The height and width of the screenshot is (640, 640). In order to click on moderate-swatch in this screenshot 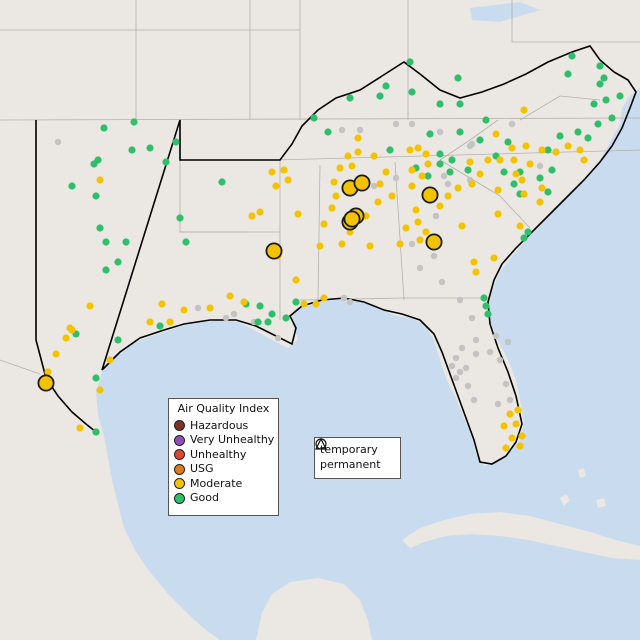, I will do `click(179, 484)`.